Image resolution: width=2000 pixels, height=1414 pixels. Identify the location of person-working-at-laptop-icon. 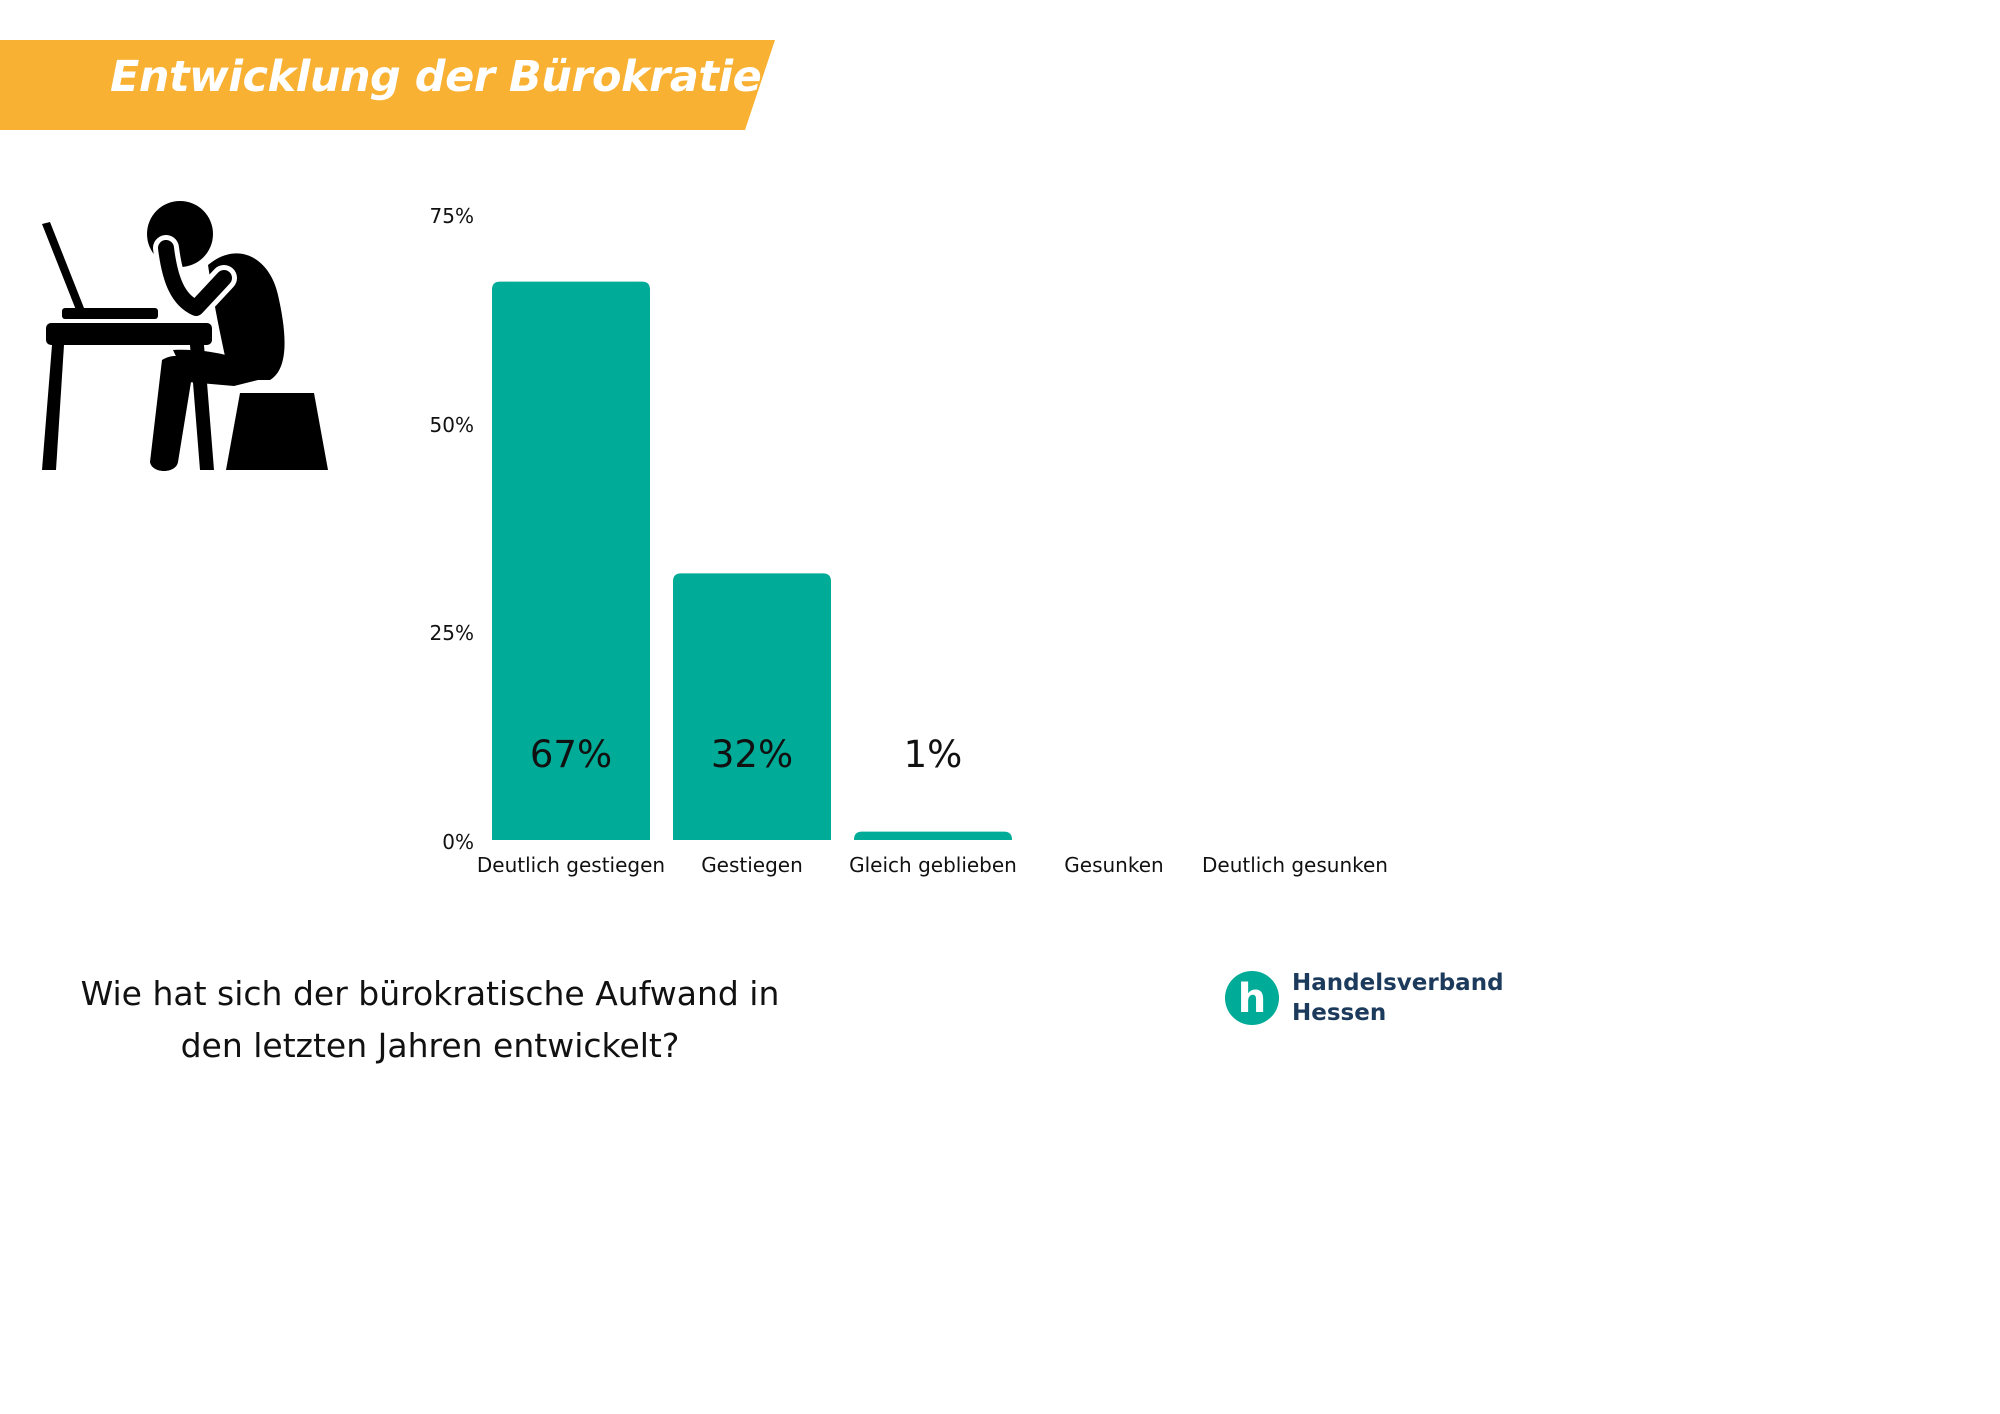
(185, 336).